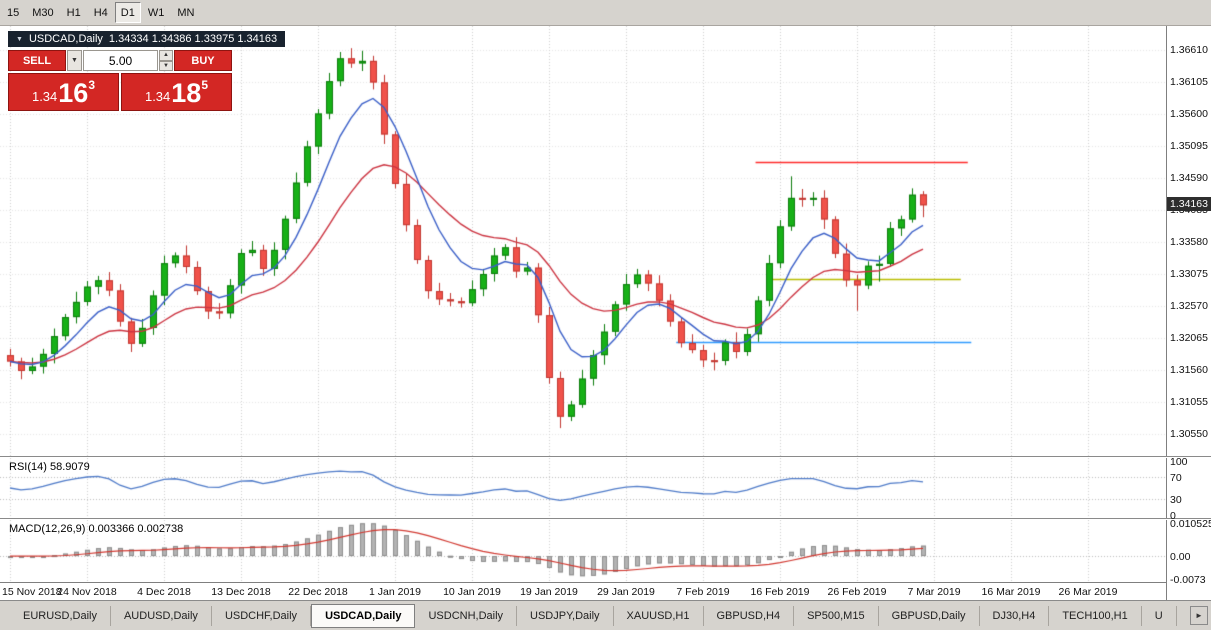 The height and width of the screenshot is (630, 1211). Describe the element at coordinates (929, 615) in the screenshot. I see `tab-gbpusd-daily: GBPUSD,Daily` at that location.